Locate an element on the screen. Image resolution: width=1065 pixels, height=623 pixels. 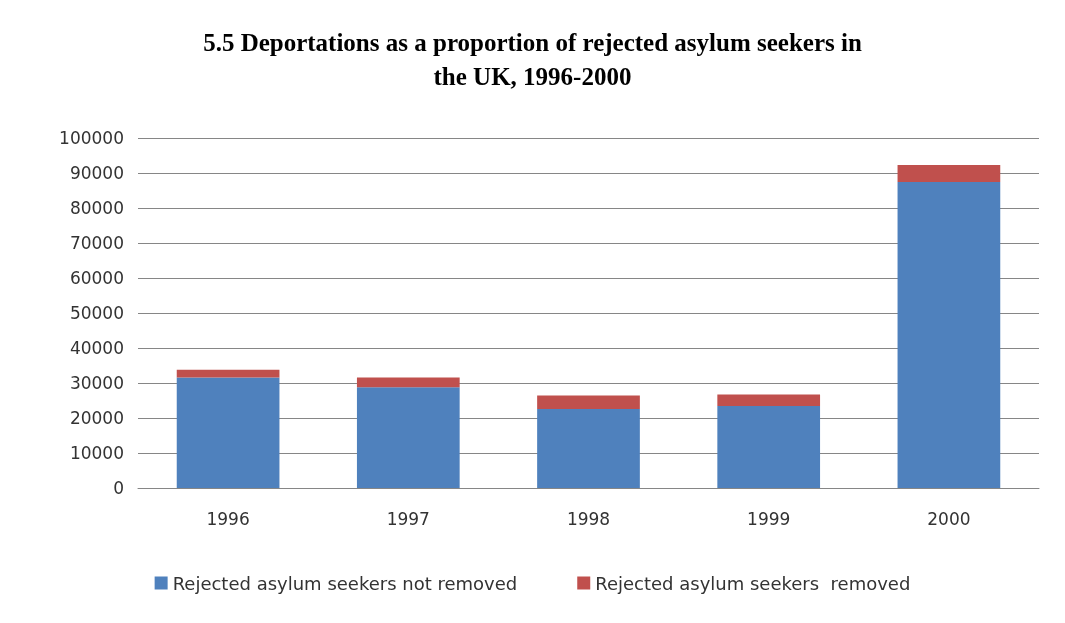
y-tick-label: 10000 is located at coordinates (96, 453).